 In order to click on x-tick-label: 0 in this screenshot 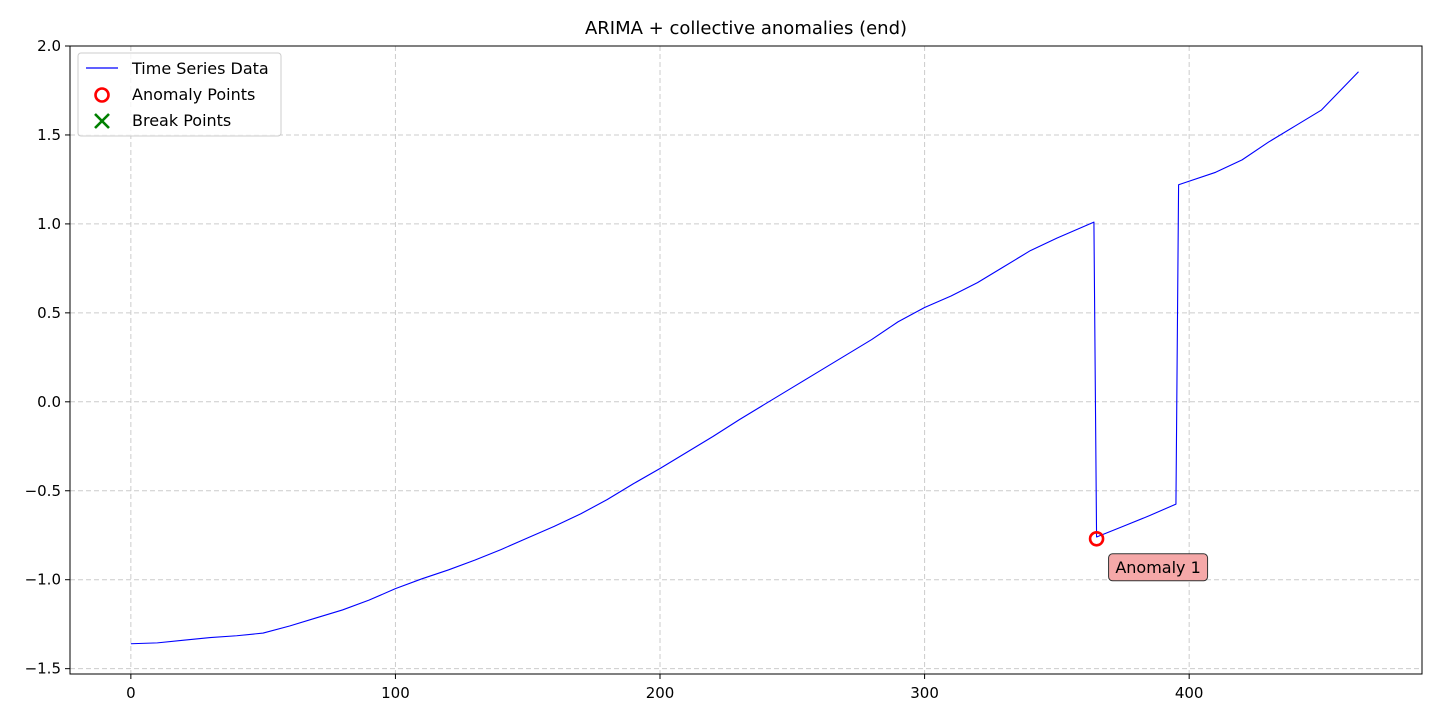, I will do `click(131, 693)`.